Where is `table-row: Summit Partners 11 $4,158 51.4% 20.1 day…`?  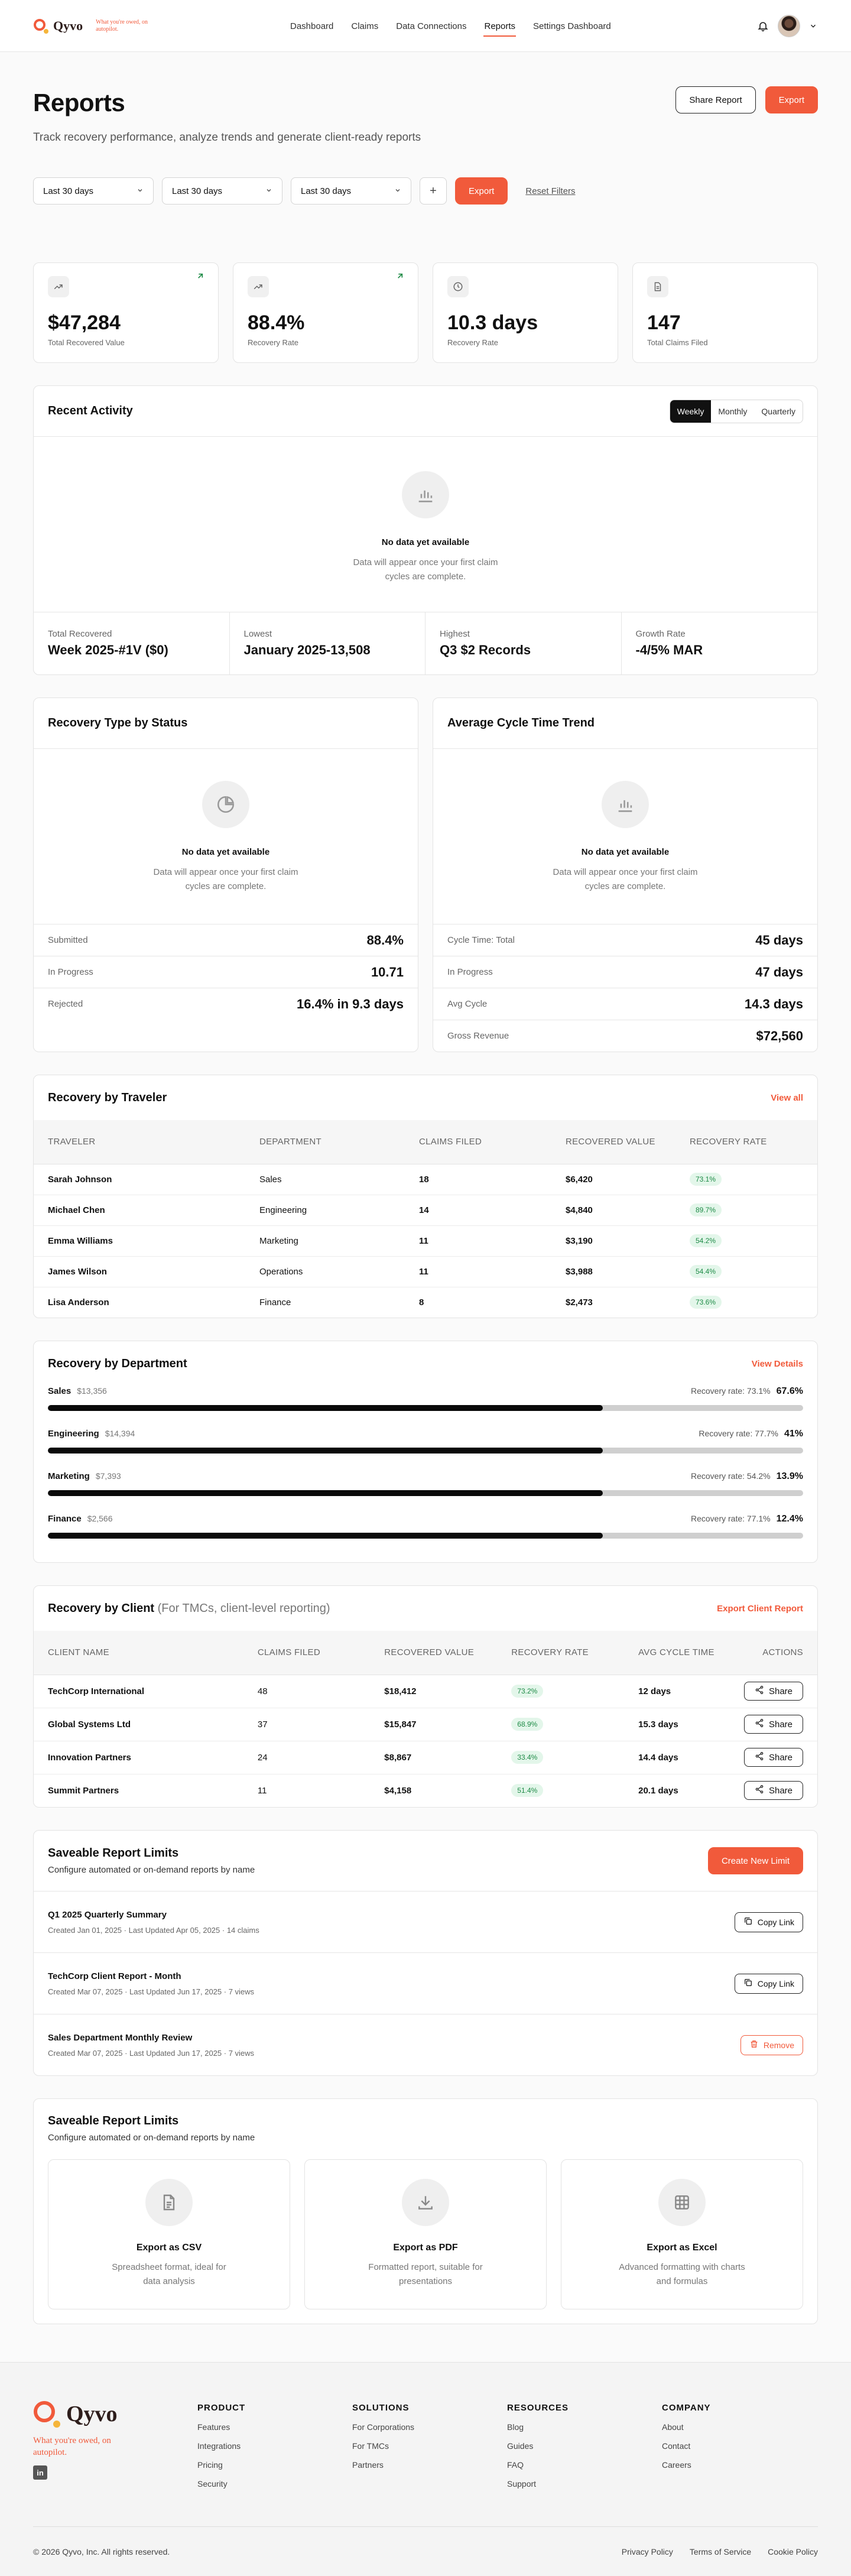 table-row: Summit Partners 11 $4,158 51.4% 20.1 day… is located at coordinates (425, 1790).